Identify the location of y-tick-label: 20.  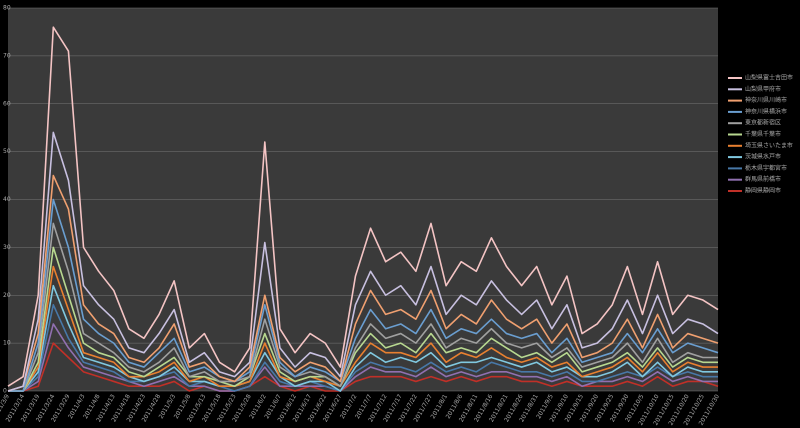
(7, 295).